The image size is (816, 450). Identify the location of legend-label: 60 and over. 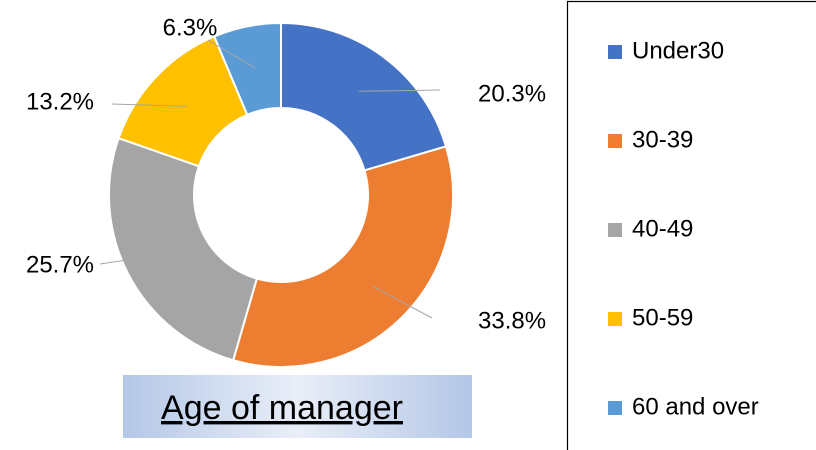
(695, 406).